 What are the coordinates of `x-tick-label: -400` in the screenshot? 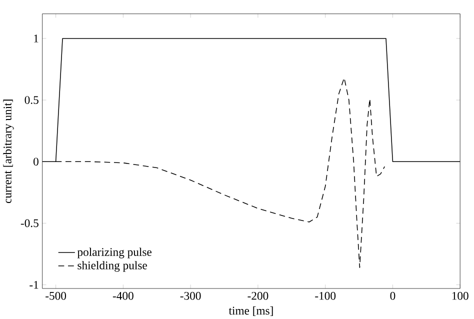 It's located at (123, 296).